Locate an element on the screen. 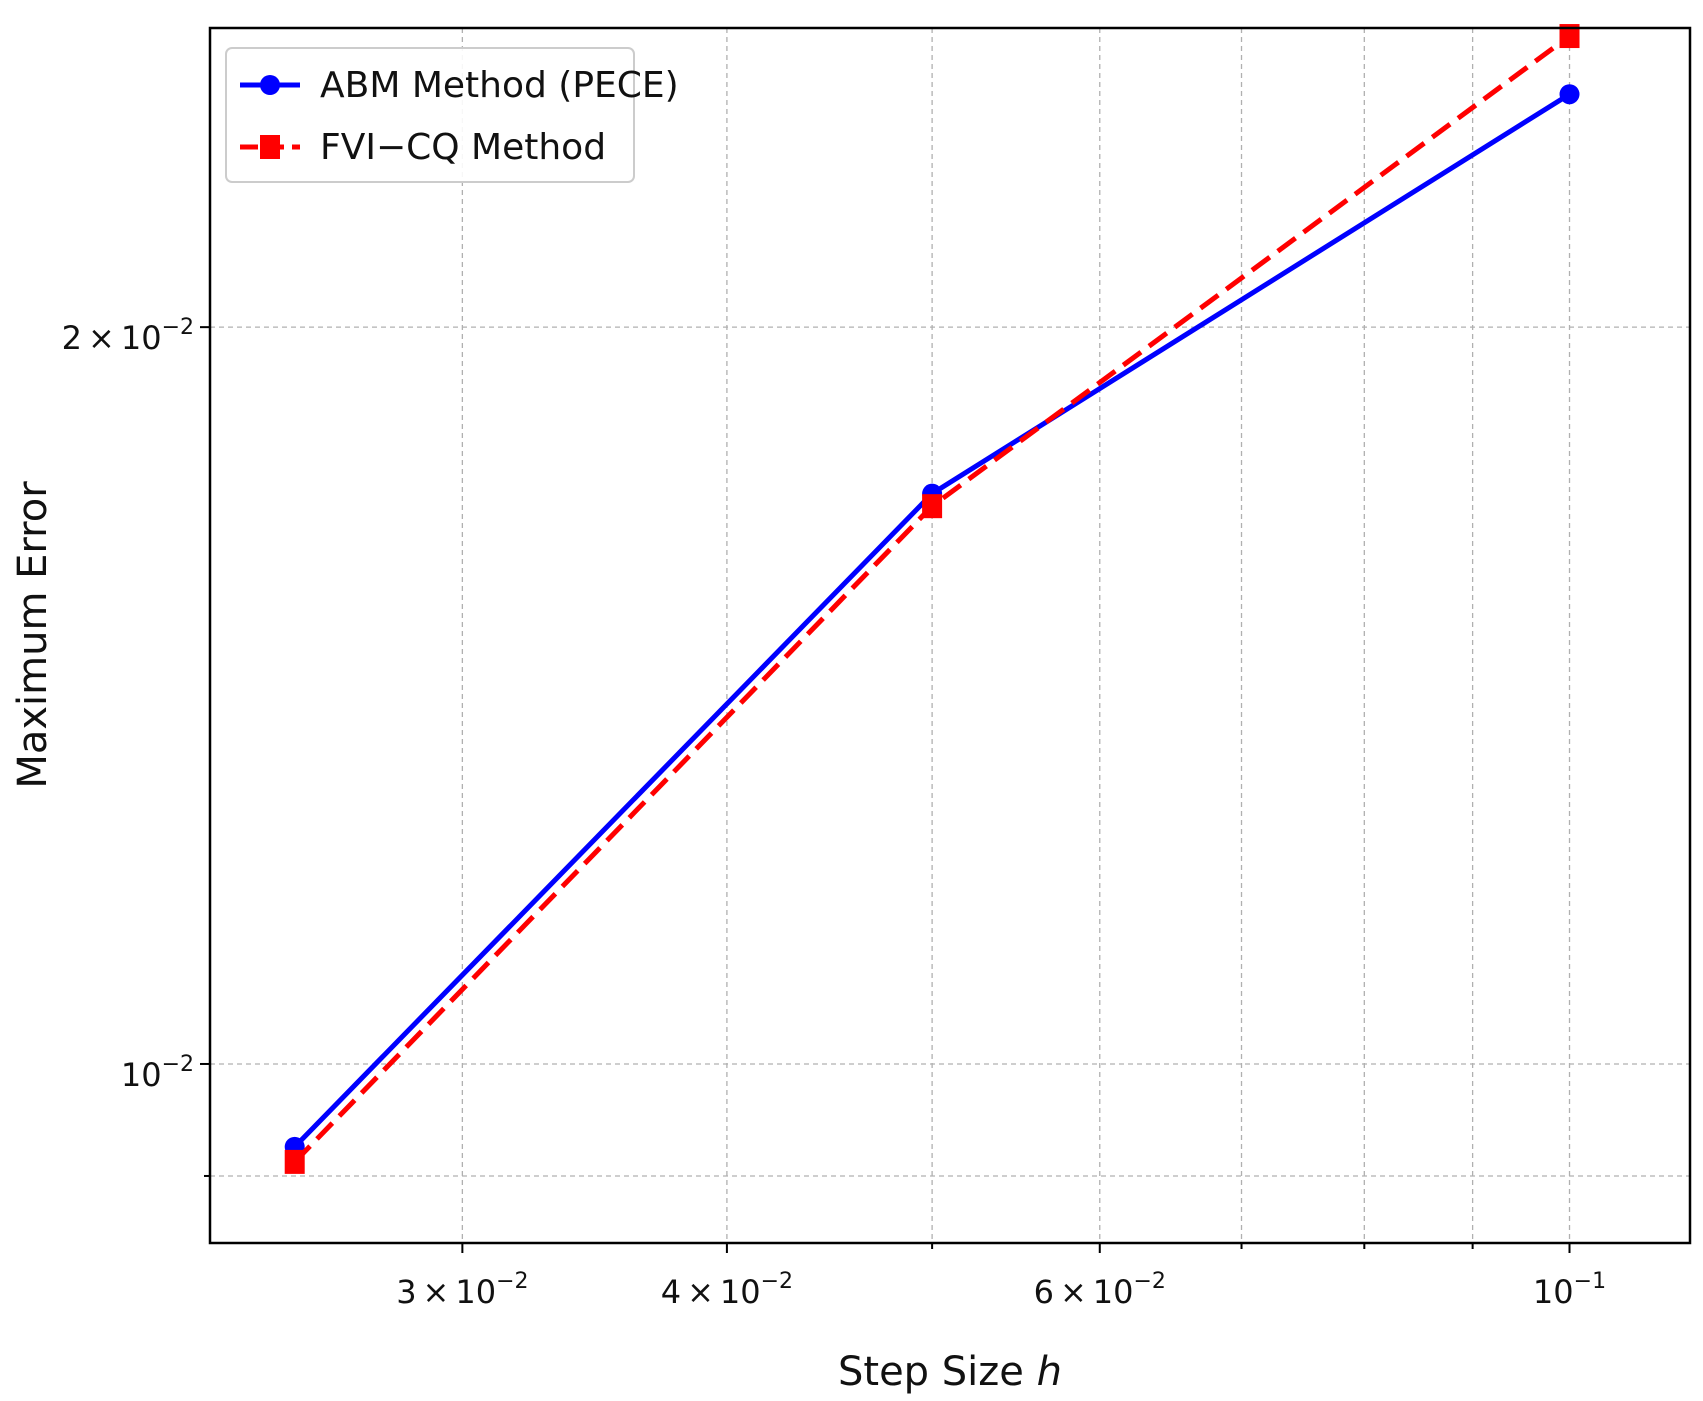 This screenshot has width=1703, height=1401. x-axis-label: Step Size h is located at coordinates (950, 1372).